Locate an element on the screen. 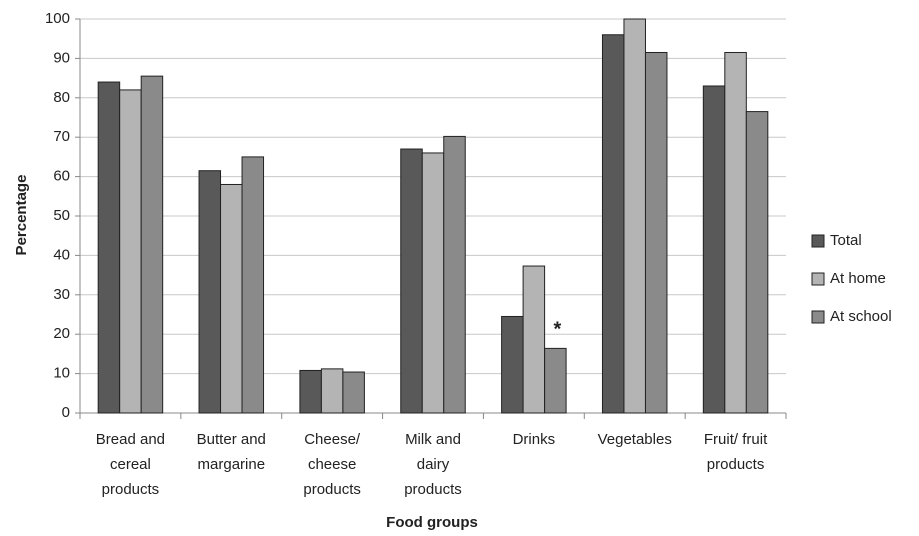 This screenshot has width=919, height=536. x-tick-label: Vegetables is located at coordinates (635, 439).